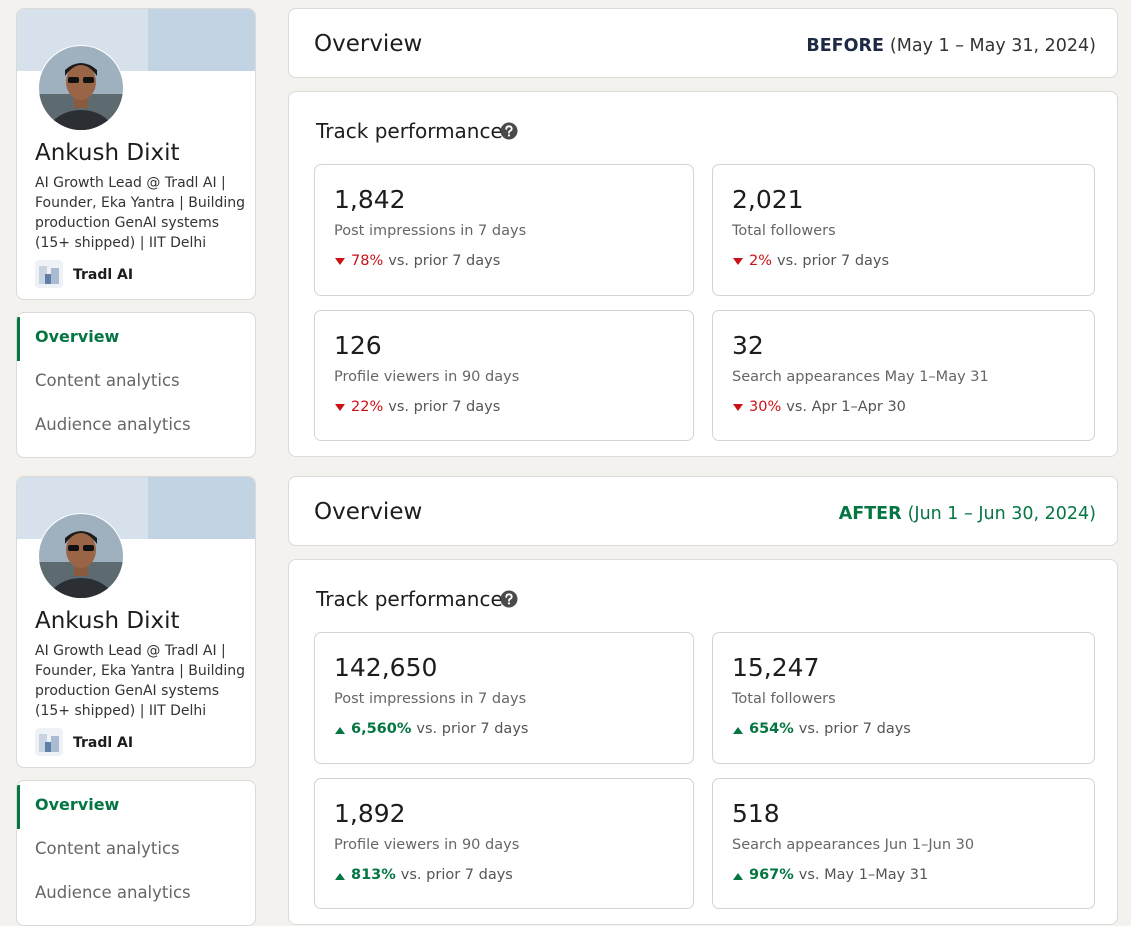  I want to click on metric-value: 126, so click(358, 345).